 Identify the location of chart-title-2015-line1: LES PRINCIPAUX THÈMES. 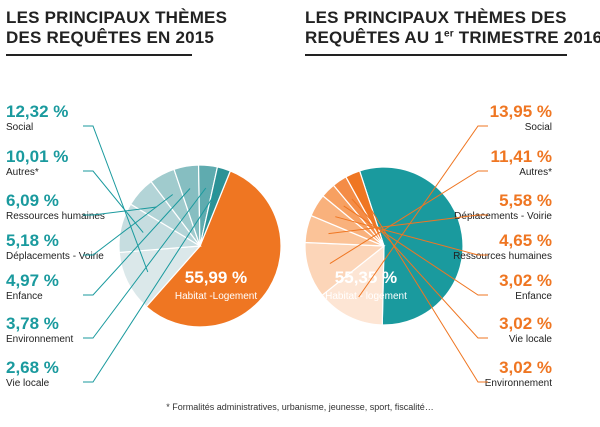
(117, 17).